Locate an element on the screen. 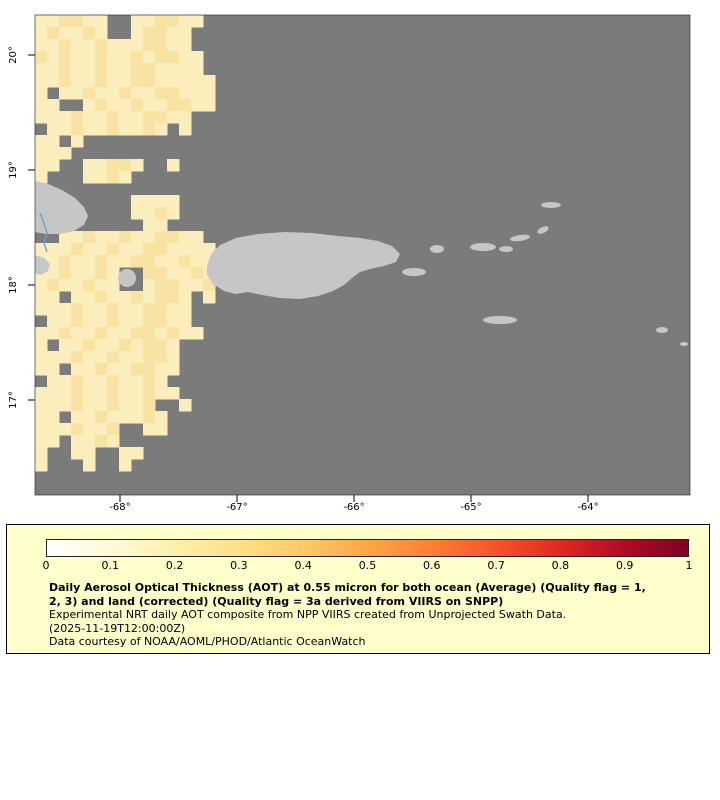 Image resolution: width=720 pixels, height=800 pixels. land-hispaniola is located at coordinates (61, 207).